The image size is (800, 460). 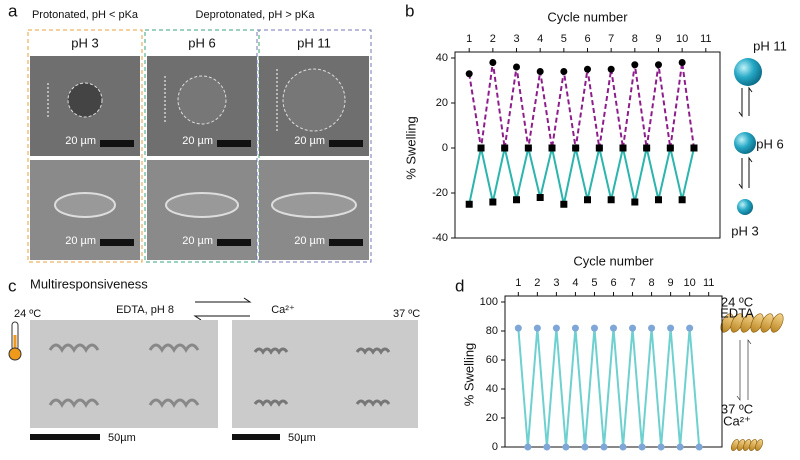 I want to click on y-tick-label: -40, so click(x=440, y=238).